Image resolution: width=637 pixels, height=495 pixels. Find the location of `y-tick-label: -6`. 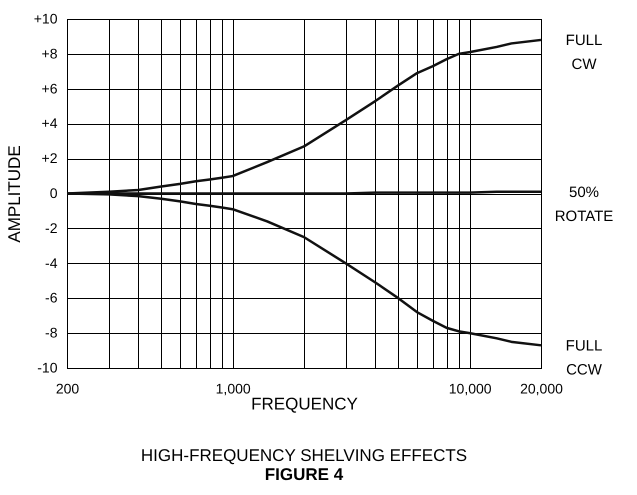

y-tick-label: -6 is located at coordinates (51, 298).